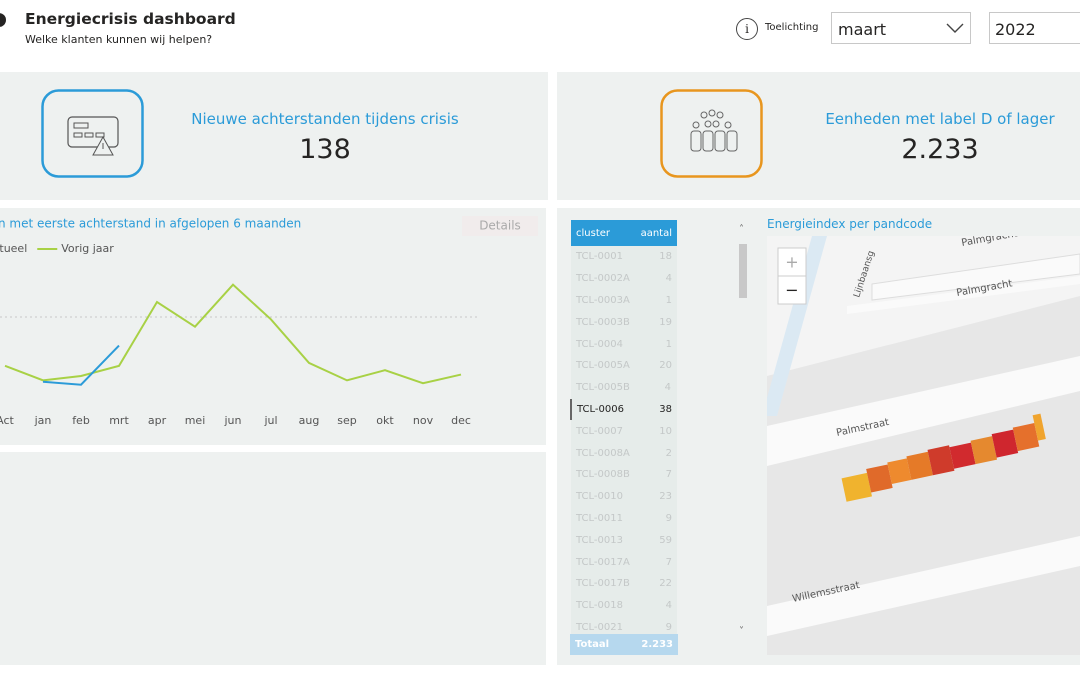 The image size is (1080, 675). I want to click on table-row: TCL-0007 10, so click(624, 431).